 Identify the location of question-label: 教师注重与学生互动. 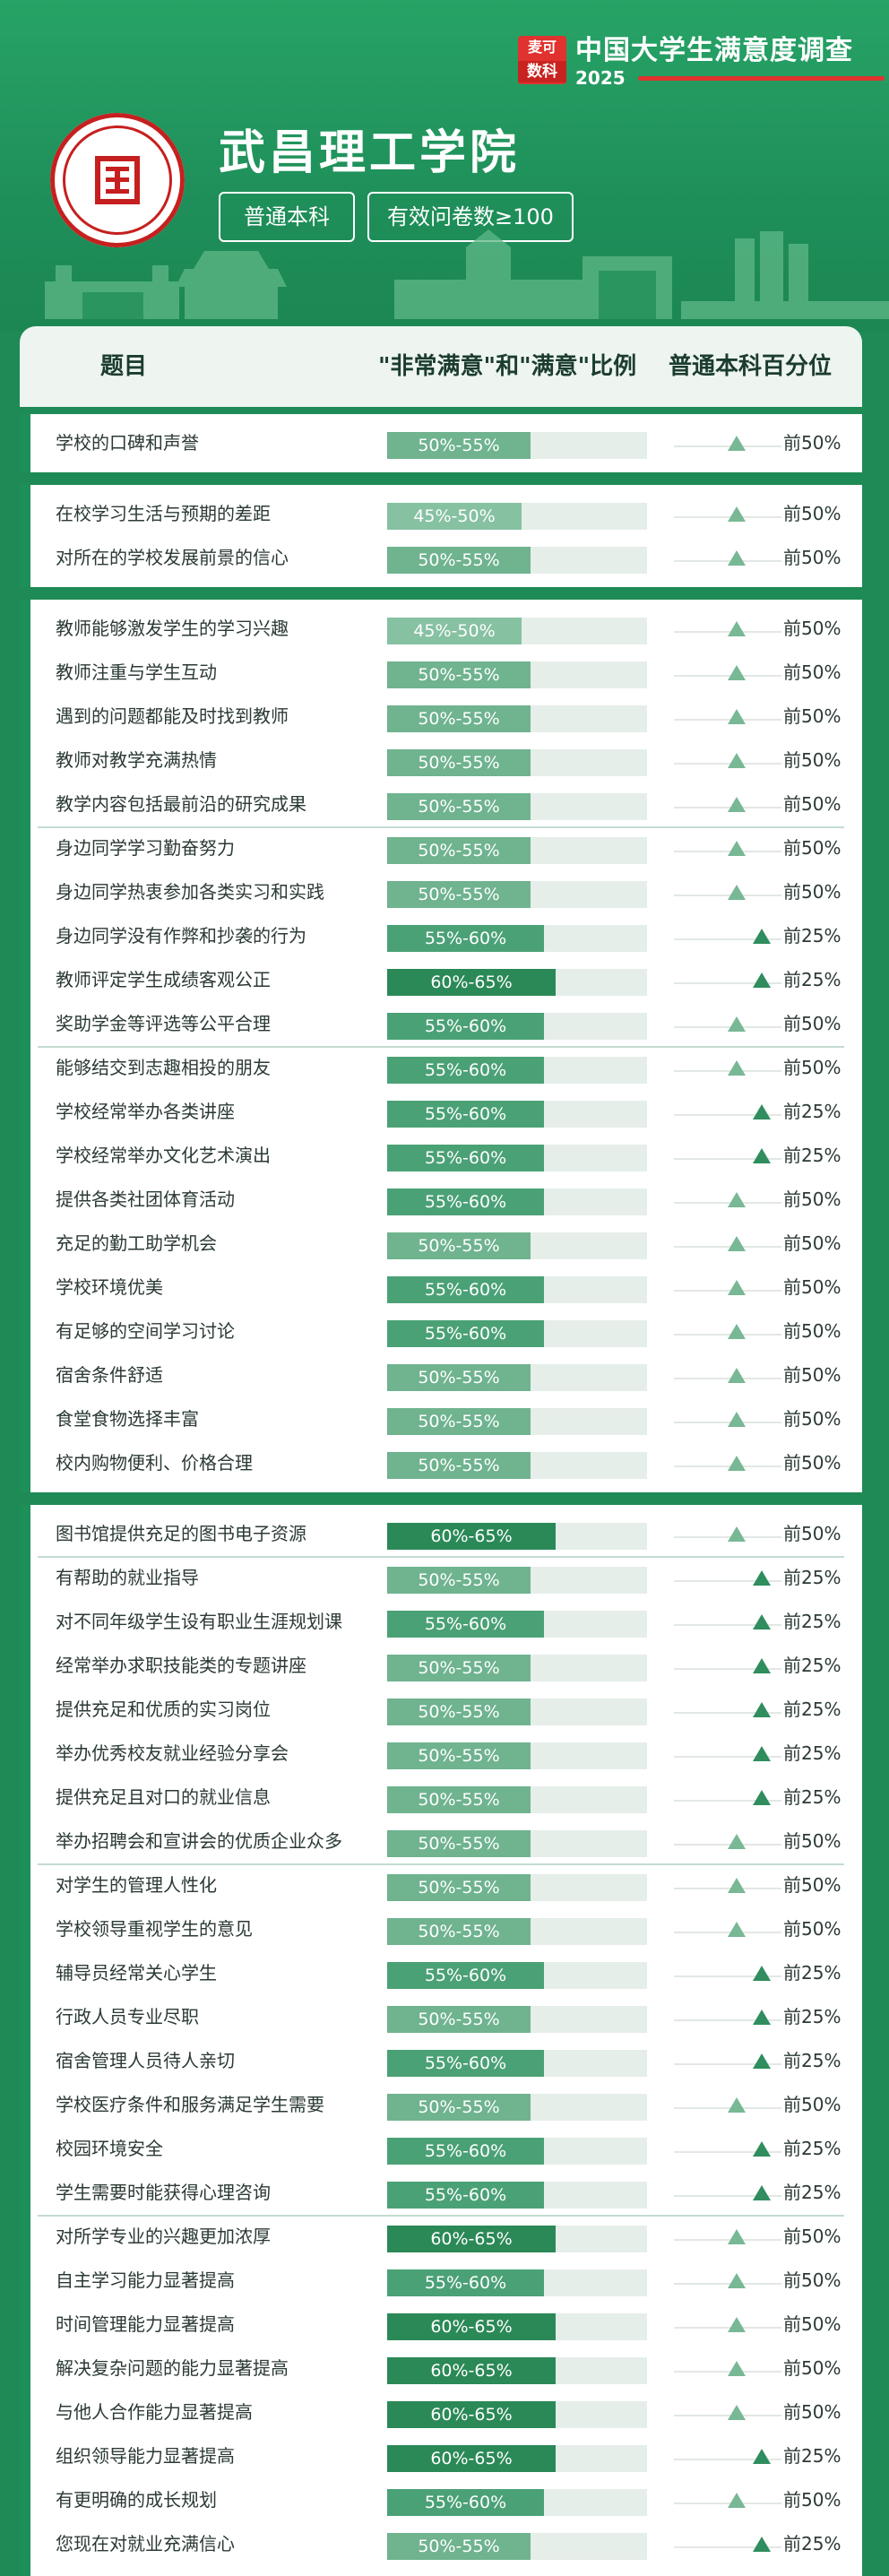
(136, 672).